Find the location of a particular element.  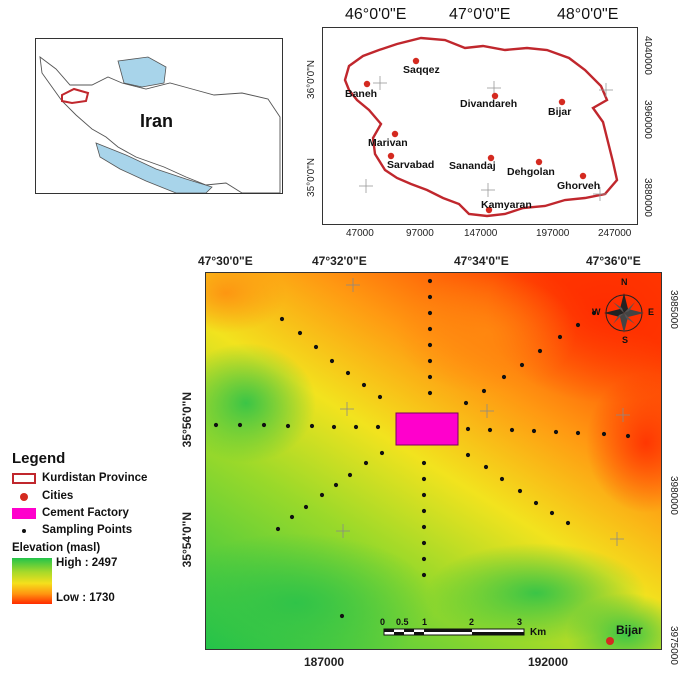

compass-s: S is located at coordinates (625, 340).